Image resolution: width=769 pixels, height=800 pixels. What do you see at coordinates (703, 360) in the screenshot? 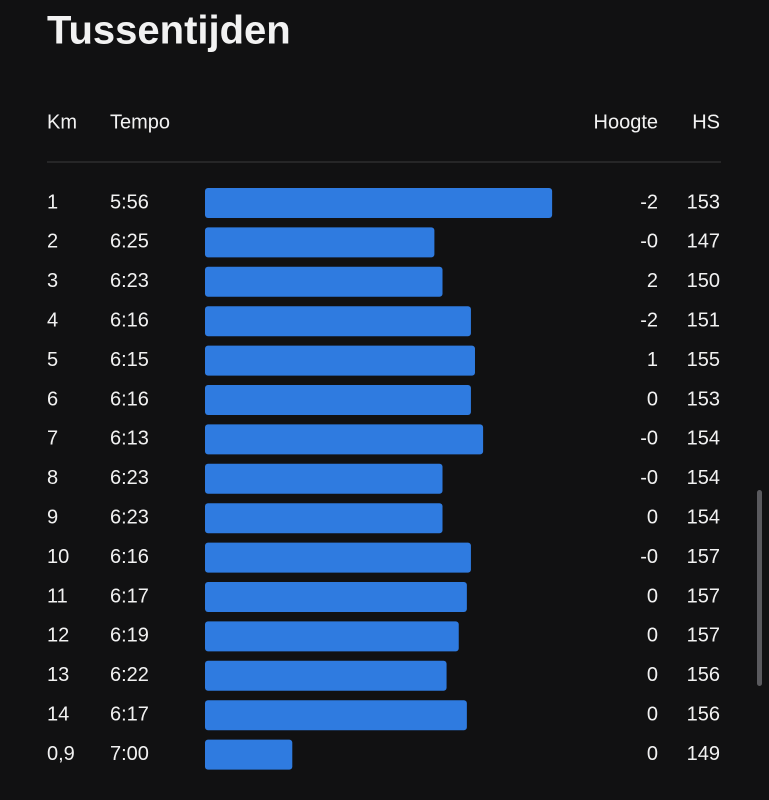
I see `heart-rate: 155` at bounding box center [703, 360].